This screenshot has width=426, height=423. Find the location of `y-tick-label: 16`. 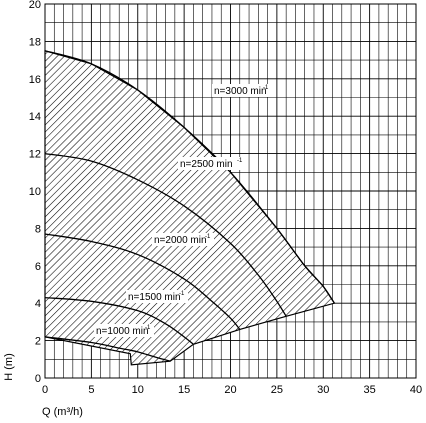

y-tick-label: 16 is located at coordinates (35, 80).